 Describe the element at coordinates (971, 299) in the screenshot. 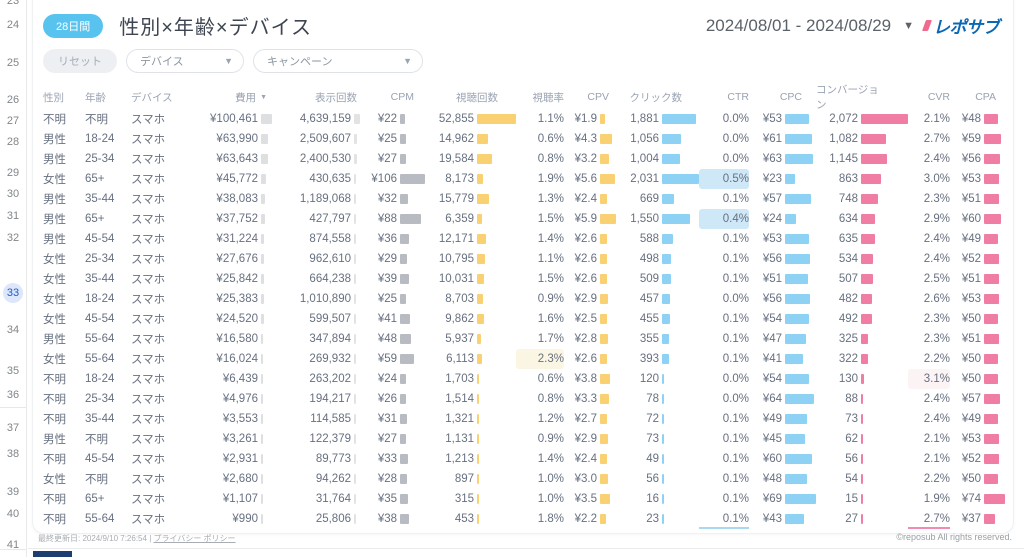

I see `cpa-value: ¥53` at that location.